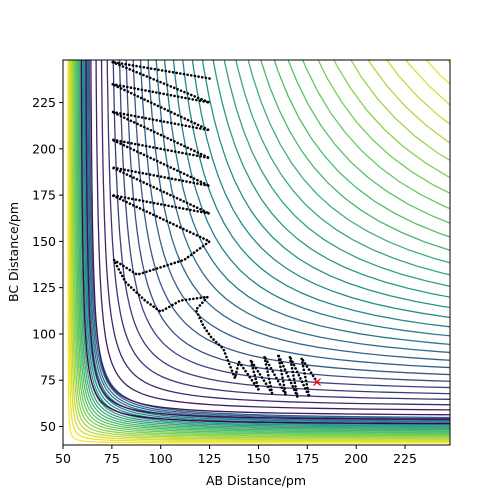  I want to click on y-tick-label: 150, so click(44, 241).